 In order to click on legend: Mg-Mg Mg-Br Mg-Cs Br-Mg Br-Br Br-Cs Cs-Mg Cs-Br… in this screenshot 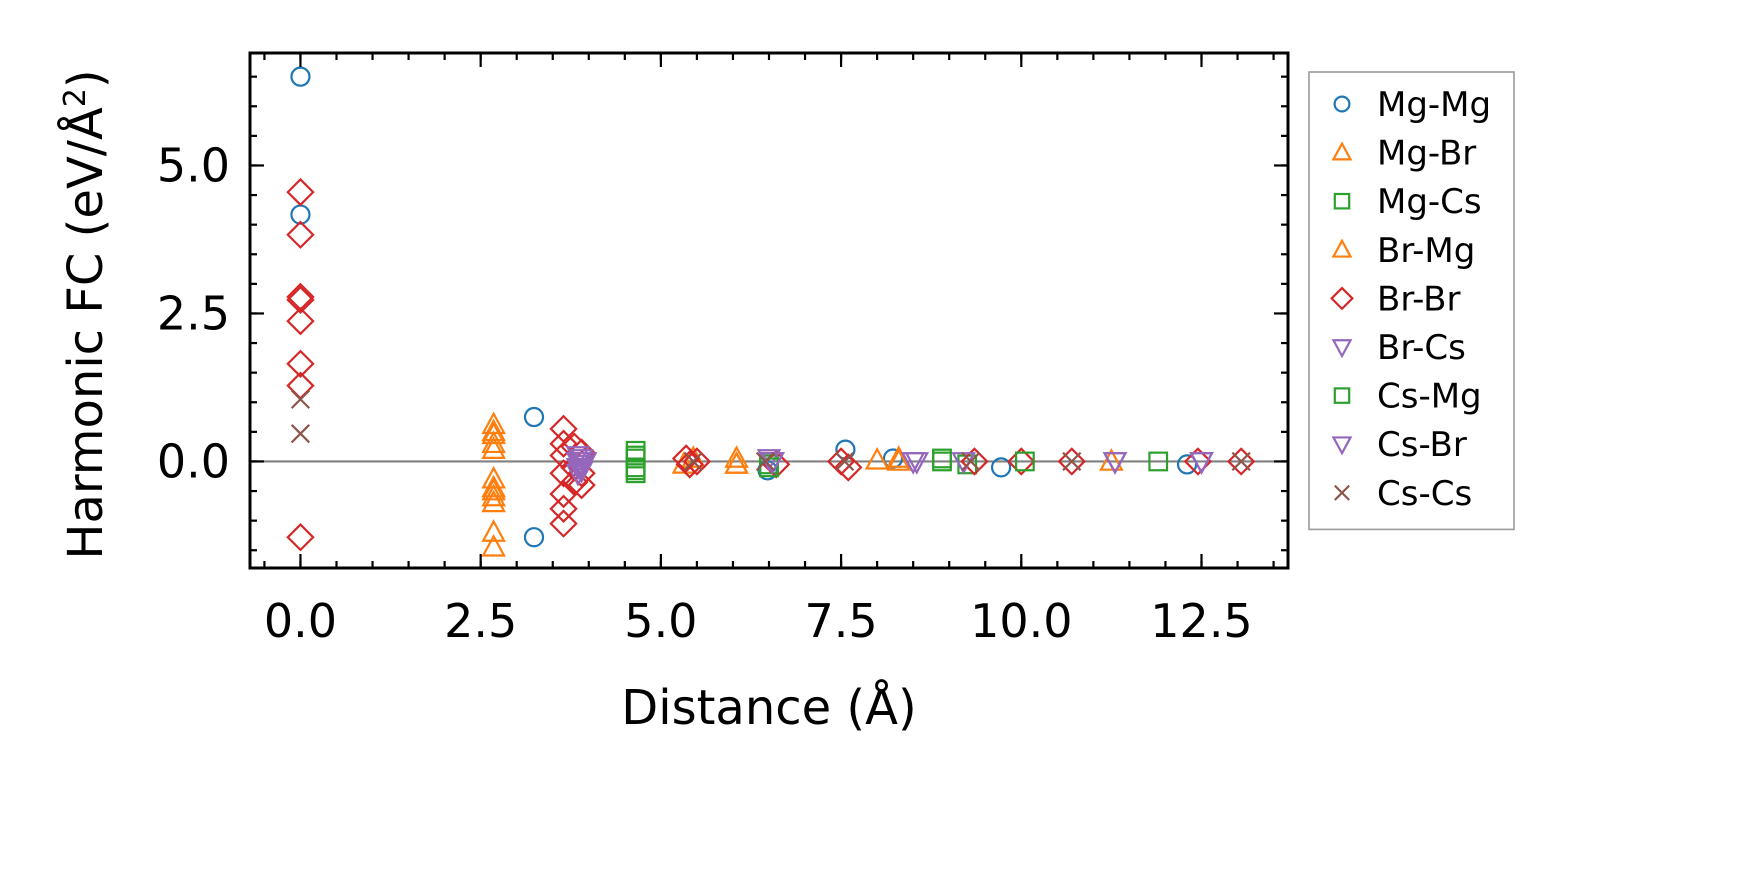, I will do `click(1411, 301)`.